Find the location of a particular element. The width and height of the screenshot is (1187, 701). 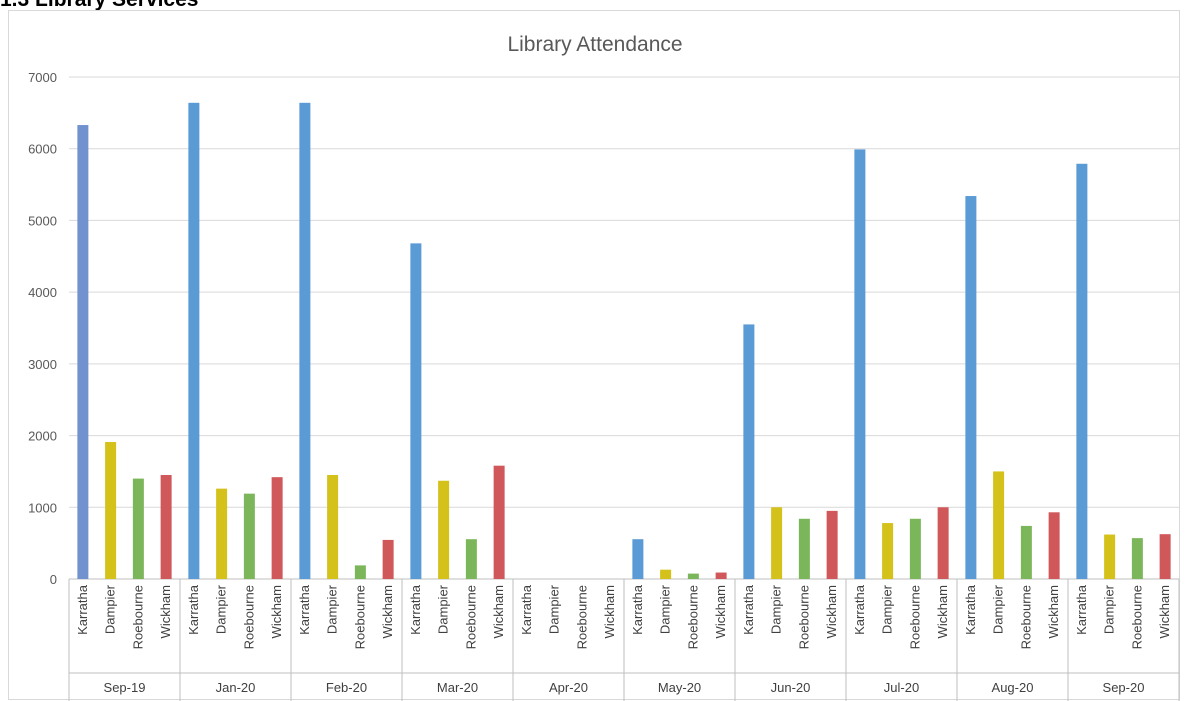

bar-May-20-Wickham is located at coordinates (721, 575).